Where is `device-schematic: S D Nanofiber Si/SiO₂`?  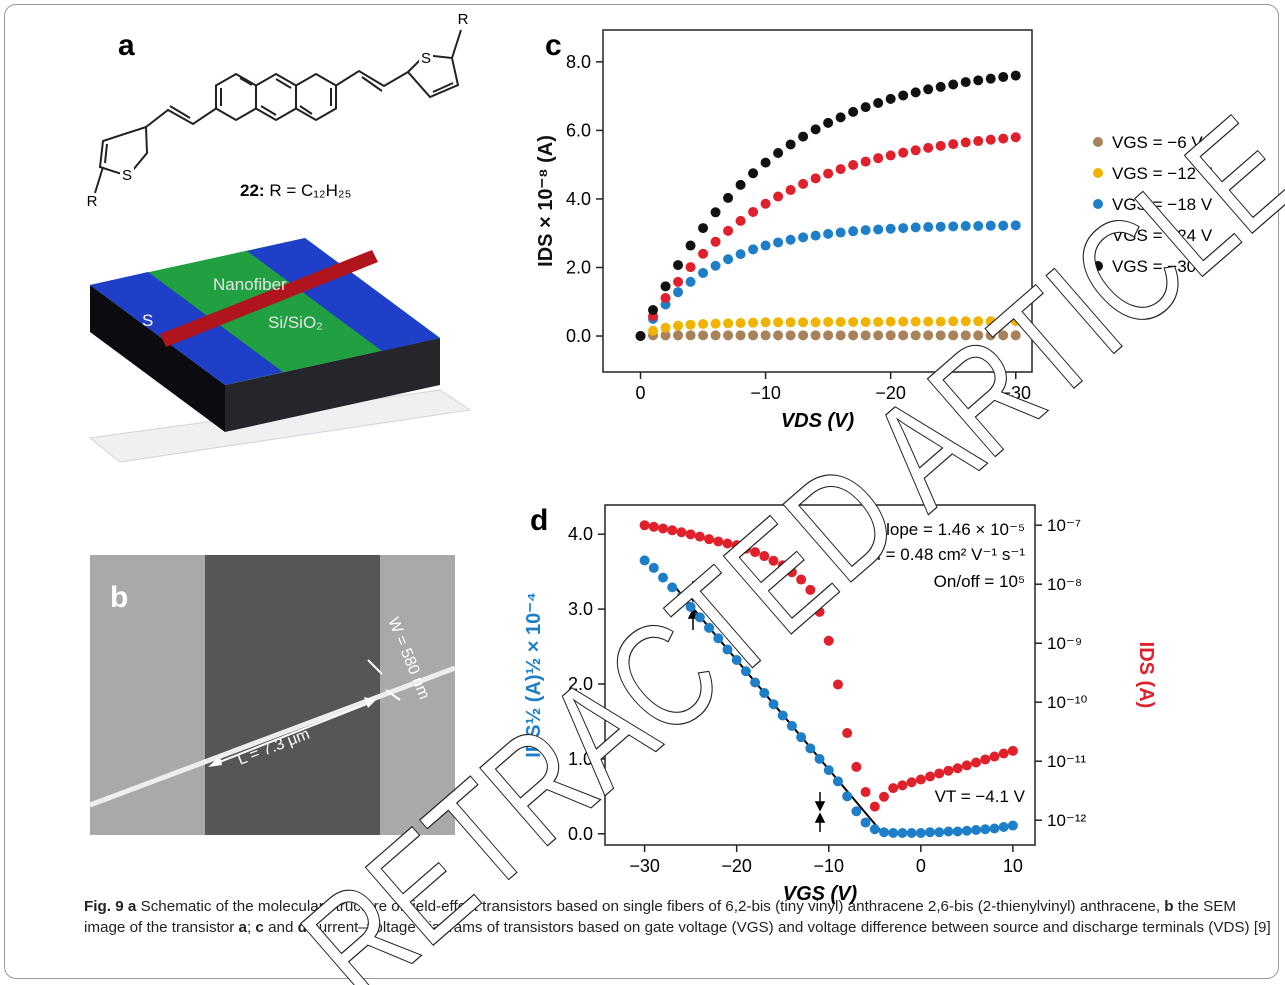
device-schematic: S D Nanofiber Si/SiO₂ is located at coordinates (280, 350).